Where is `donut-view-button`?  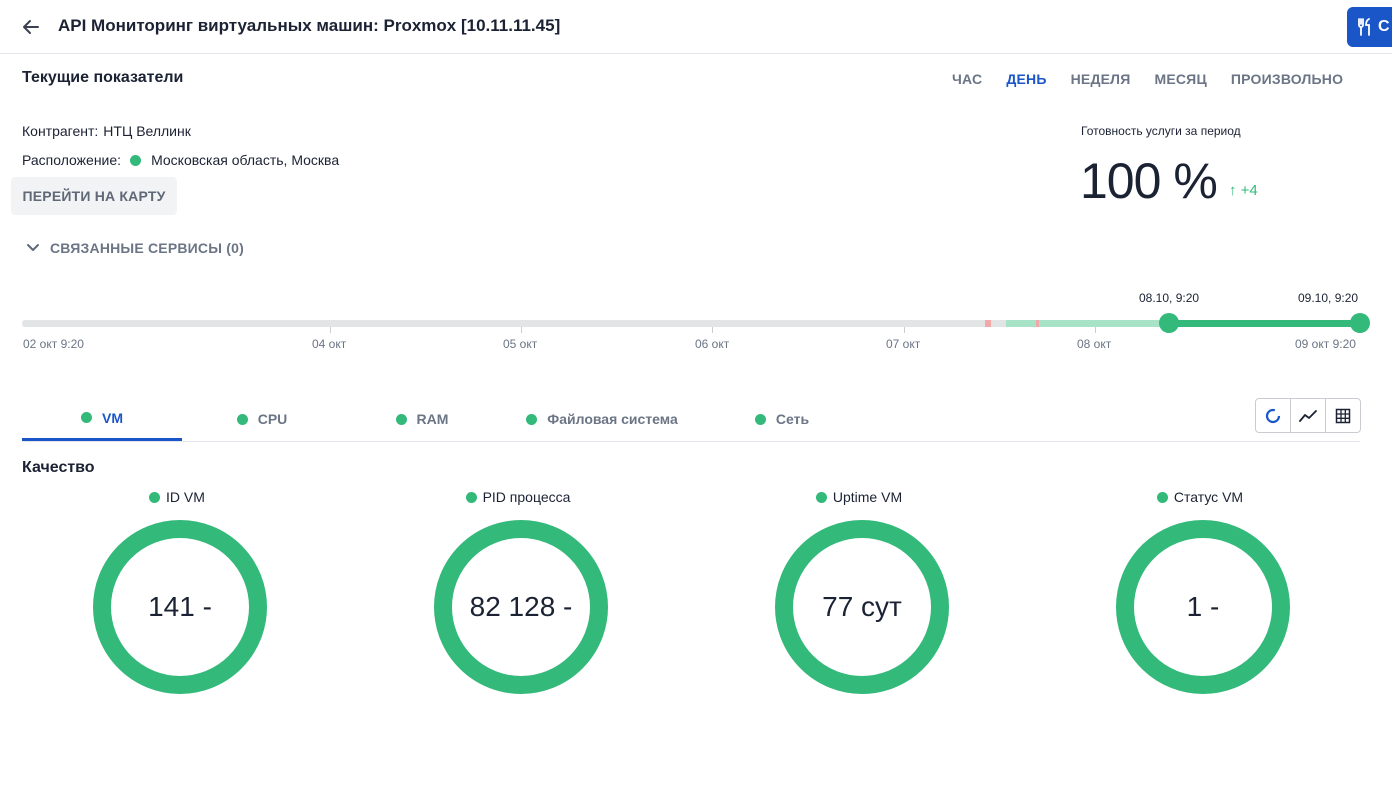
donut-view-button is located at coordinates (1273, 415).